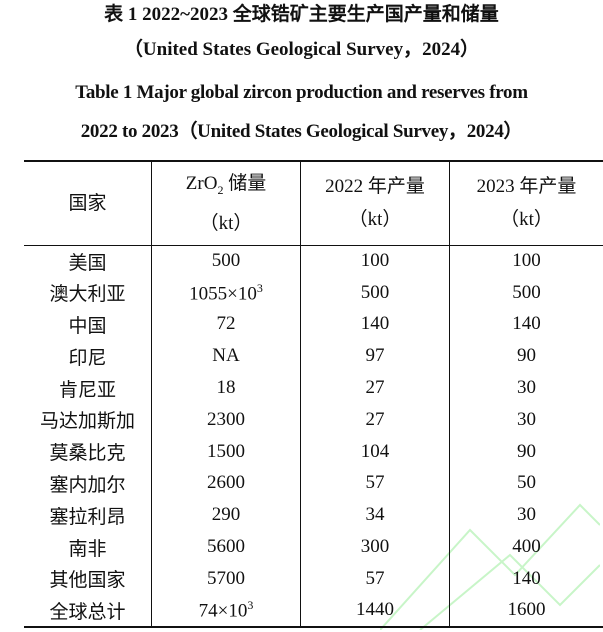  Describe the element at coordinates (375, 451) in the screenshot. I see `cell-2022: 104` at that location.